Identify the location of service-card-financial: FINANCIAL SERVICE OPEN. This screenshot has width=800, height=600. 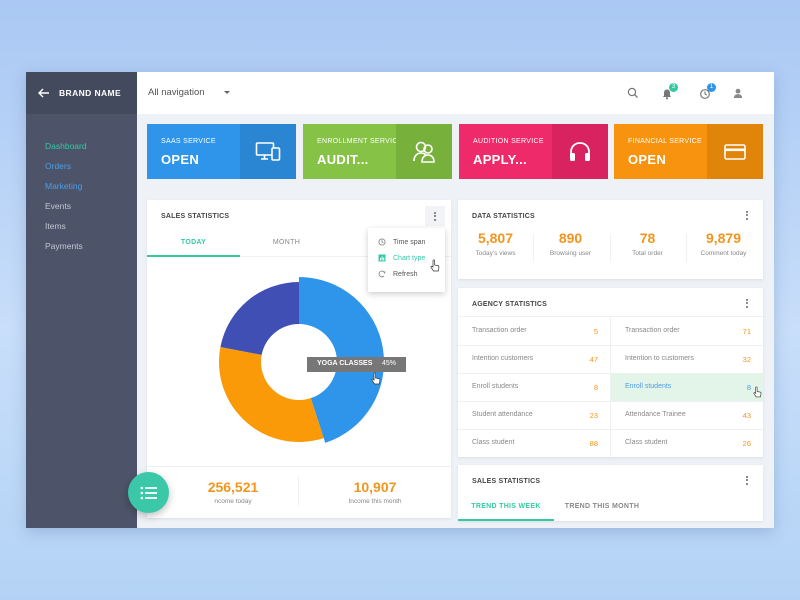
(688, 151).